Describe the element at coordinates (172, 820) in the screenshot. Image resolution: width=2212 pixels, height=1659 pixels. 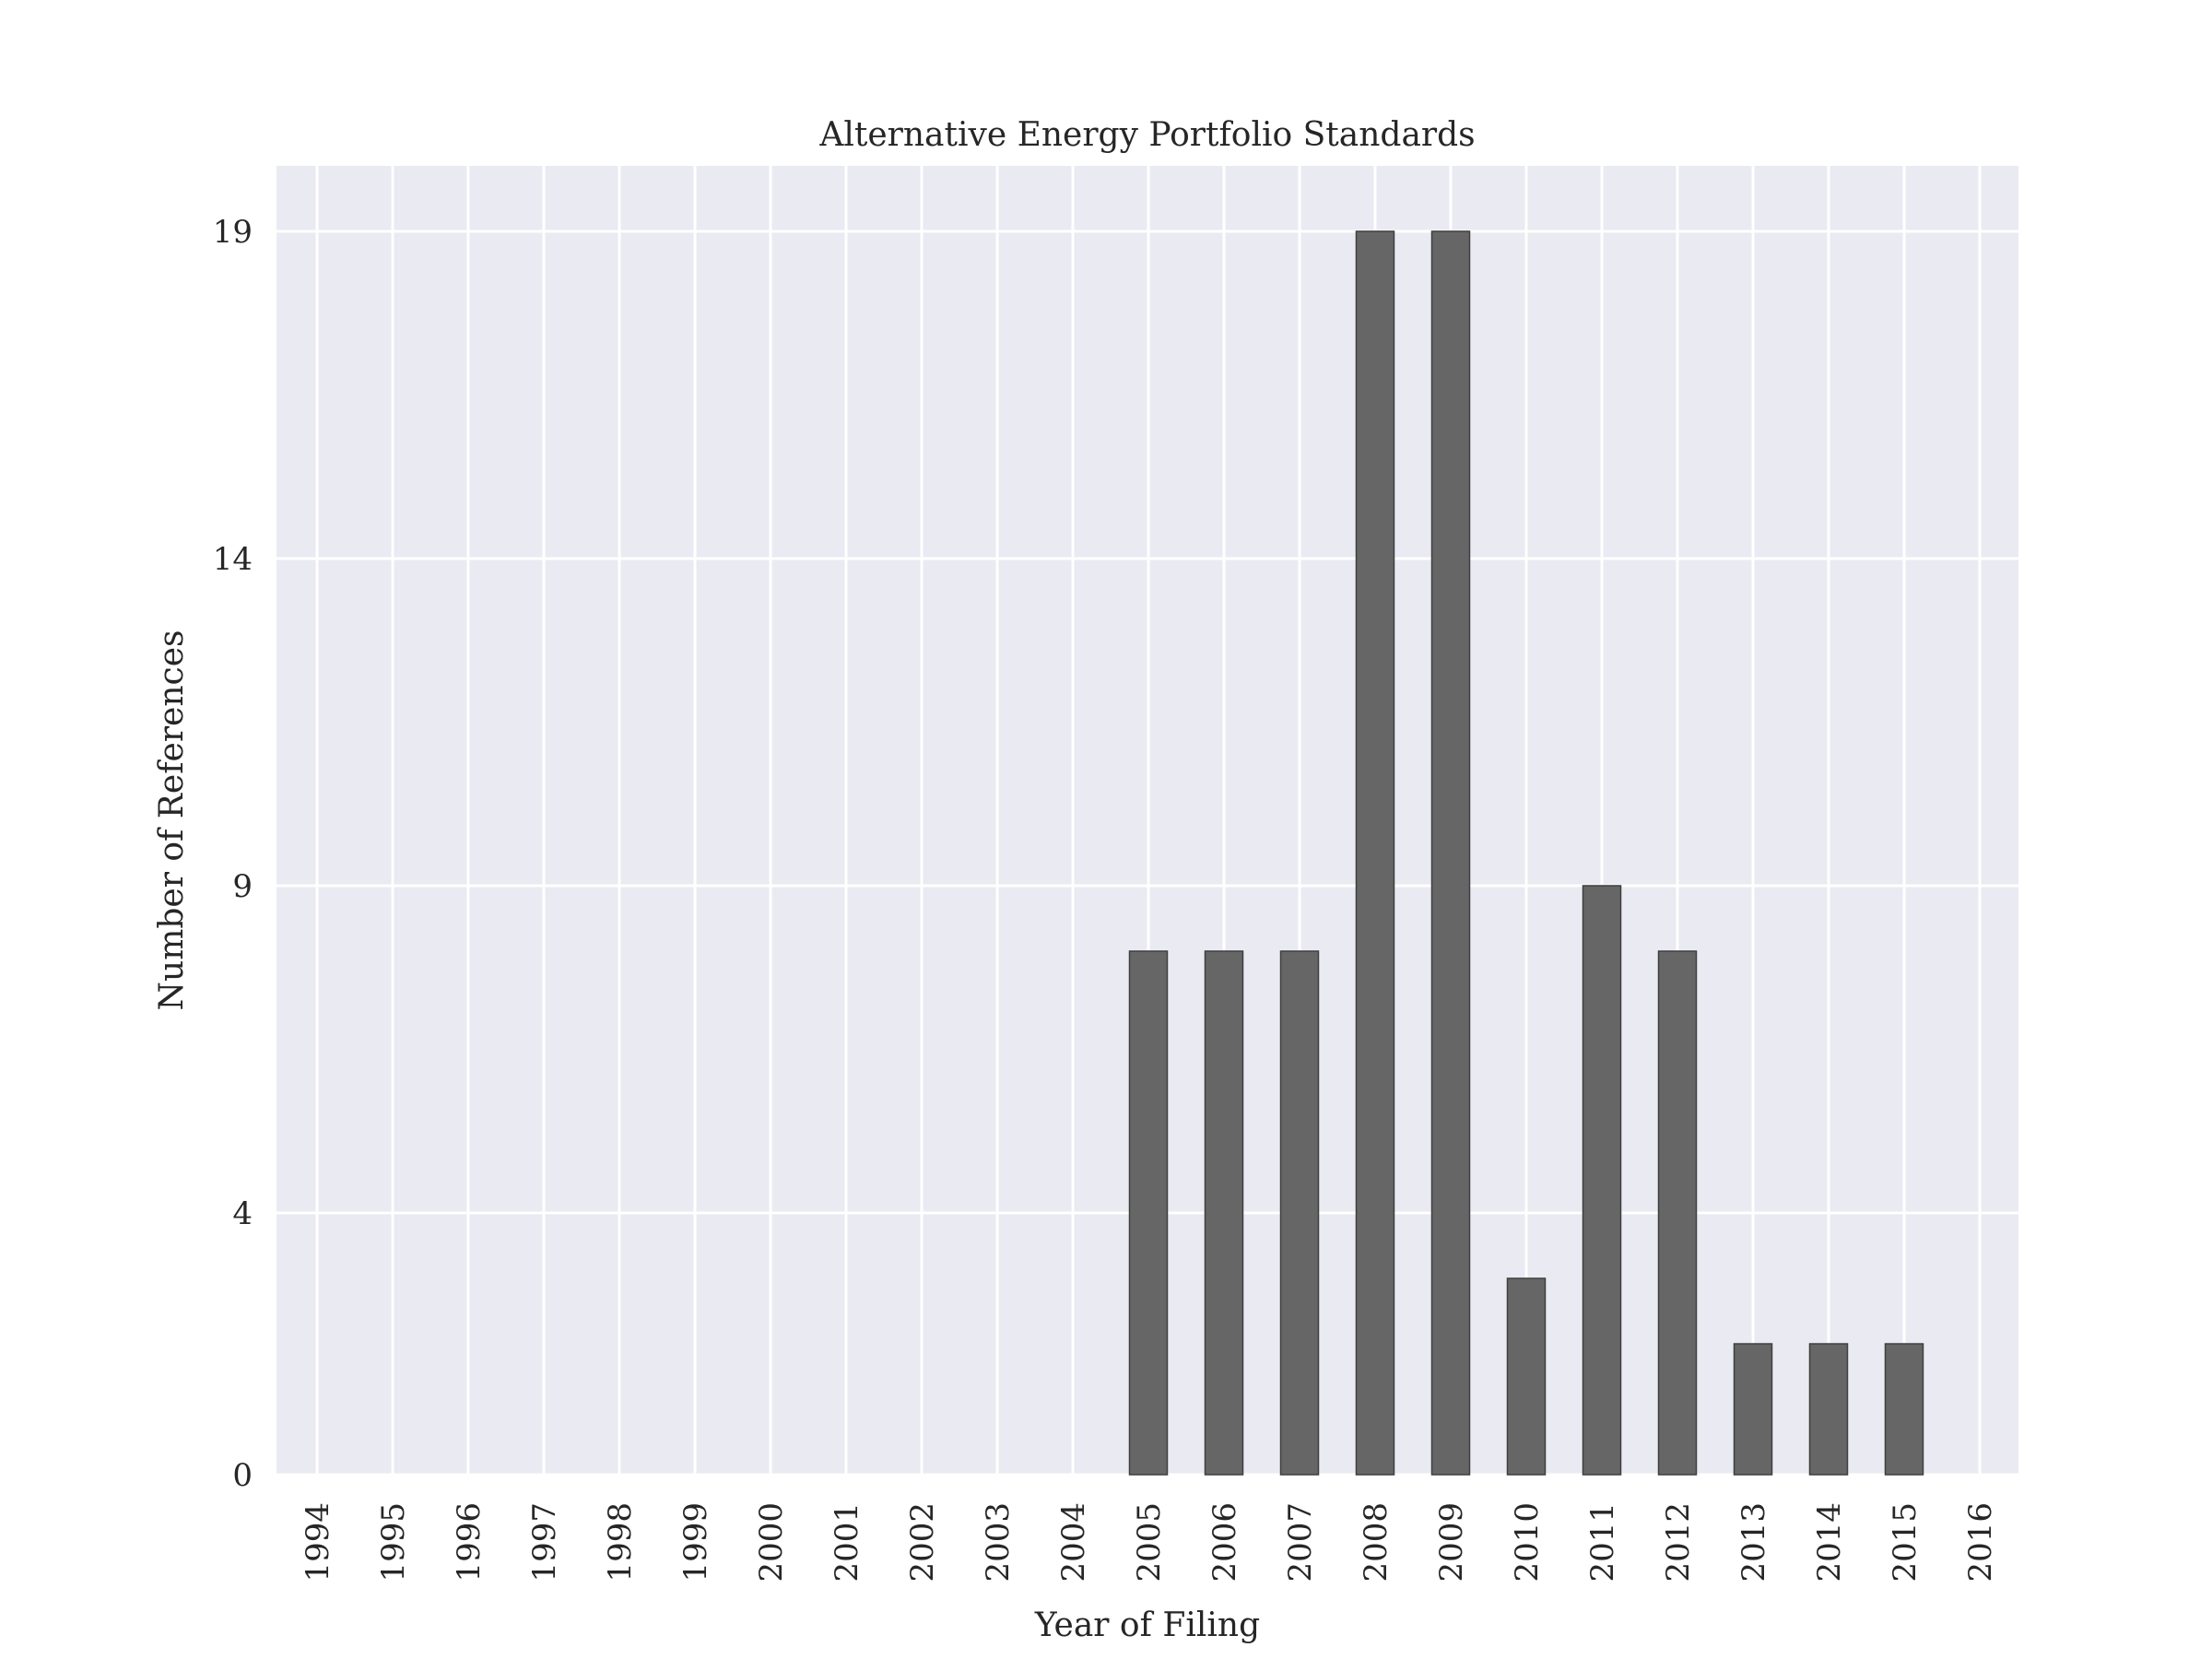
I see `y-axis-label: Number of References` at that location.